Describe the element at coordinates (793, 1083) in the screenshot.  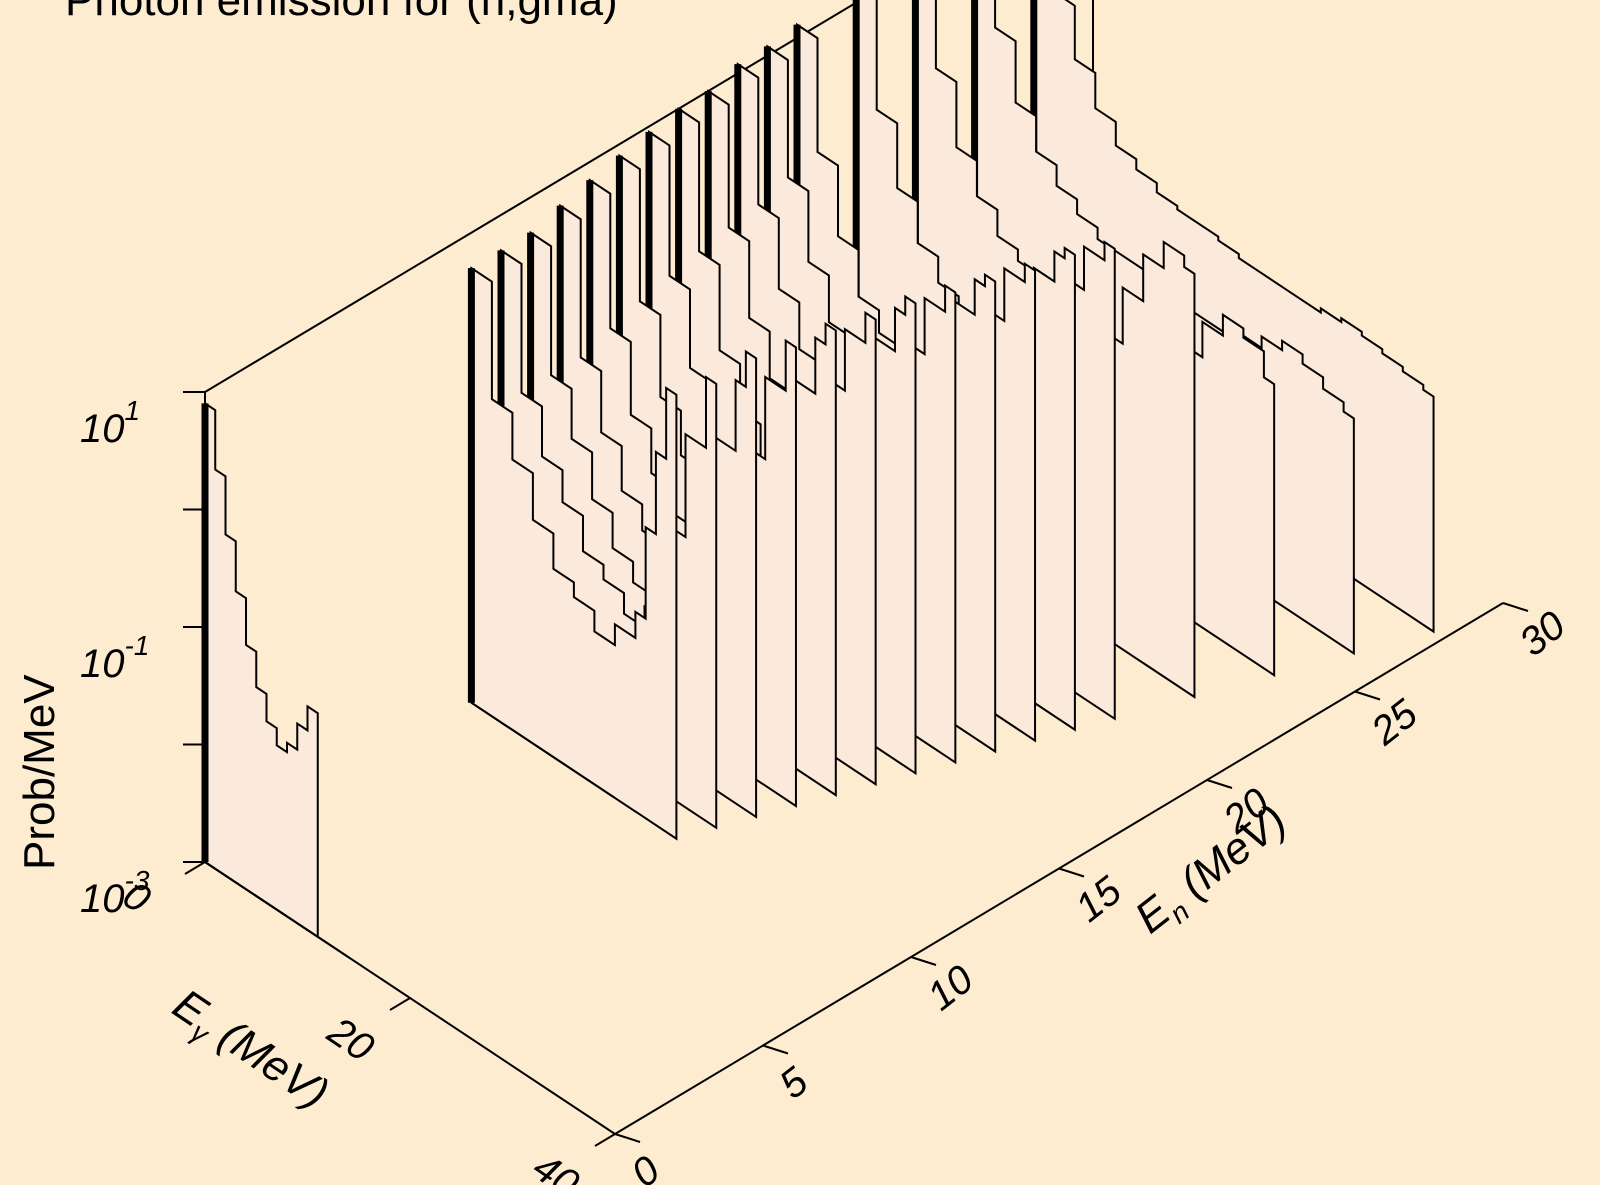
I see `y-tick-label: 5` at that location.